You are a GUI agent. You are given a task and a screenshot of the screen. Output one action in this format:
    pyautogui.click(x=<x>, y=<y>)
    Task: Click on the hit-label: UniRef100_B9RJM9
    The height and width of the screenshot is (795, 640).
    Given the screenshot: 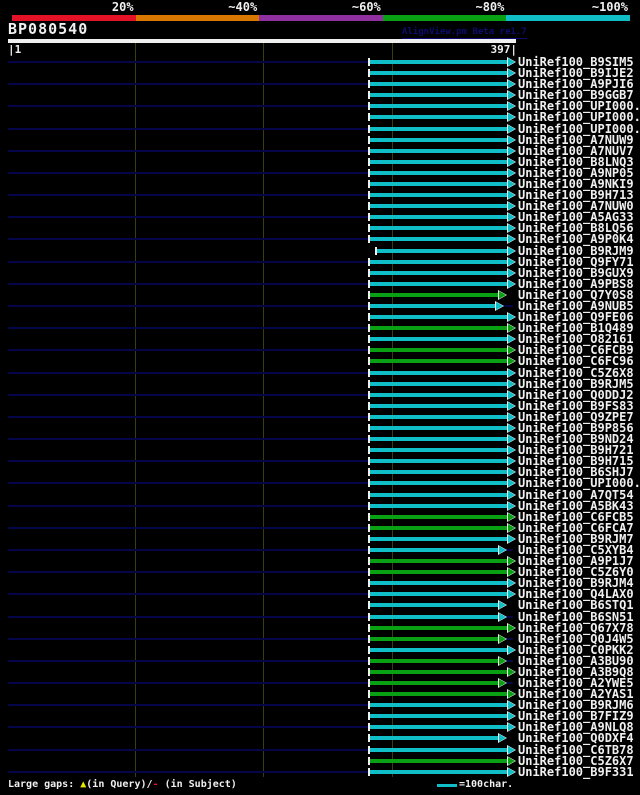 What is the action you would take?
    pyautogui.click(x=576, y=251)
    